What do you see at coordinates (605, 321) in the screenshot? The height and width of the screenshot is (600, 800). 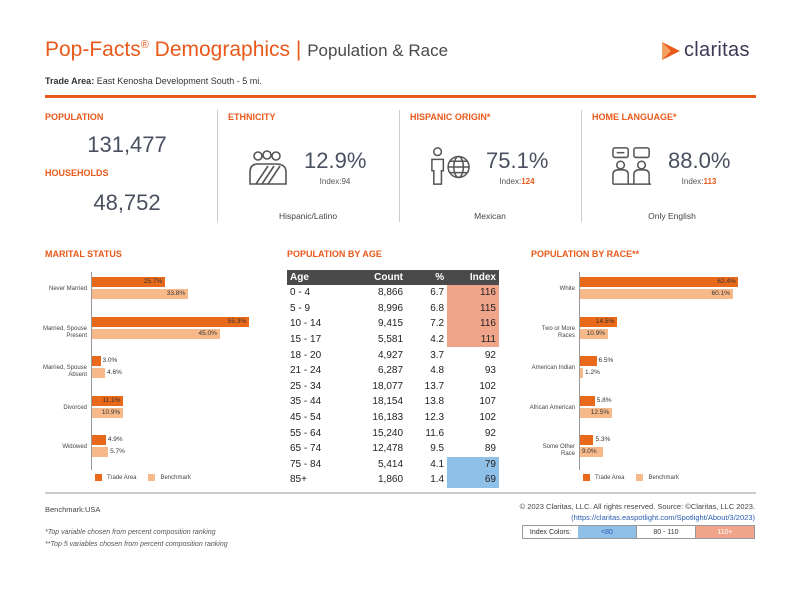 I see `bar-value-label: 14.5%` at bounding box center [605, 321].